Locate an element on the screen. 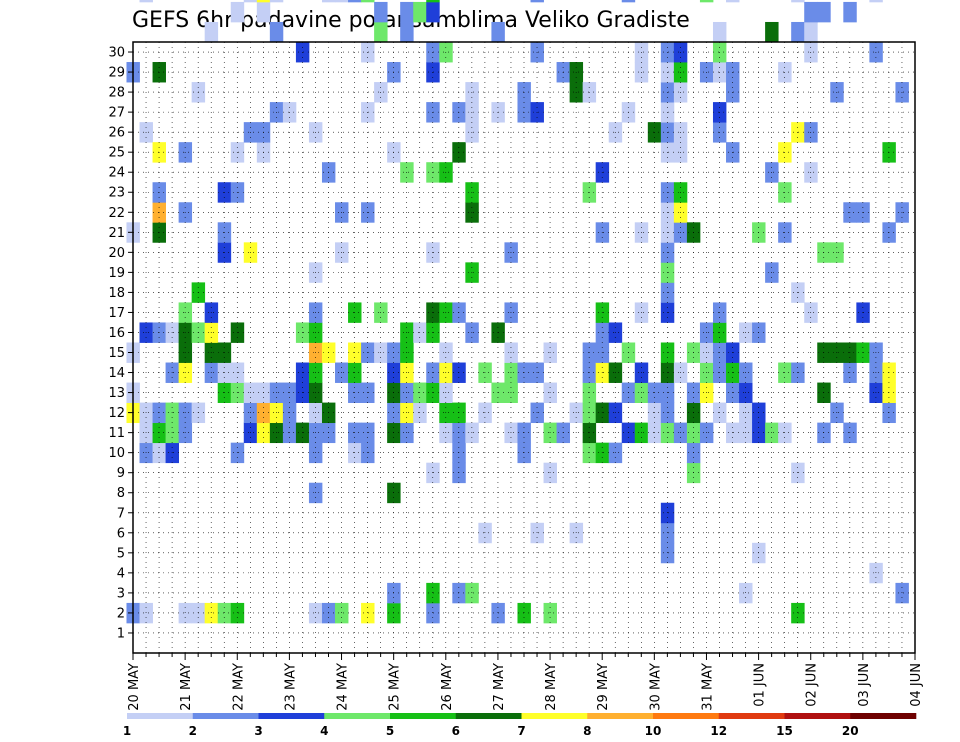 Image resolution: width=960 pixels, height=742 pixels. y-tick-label: 24 is located at coordinates (116, 173).